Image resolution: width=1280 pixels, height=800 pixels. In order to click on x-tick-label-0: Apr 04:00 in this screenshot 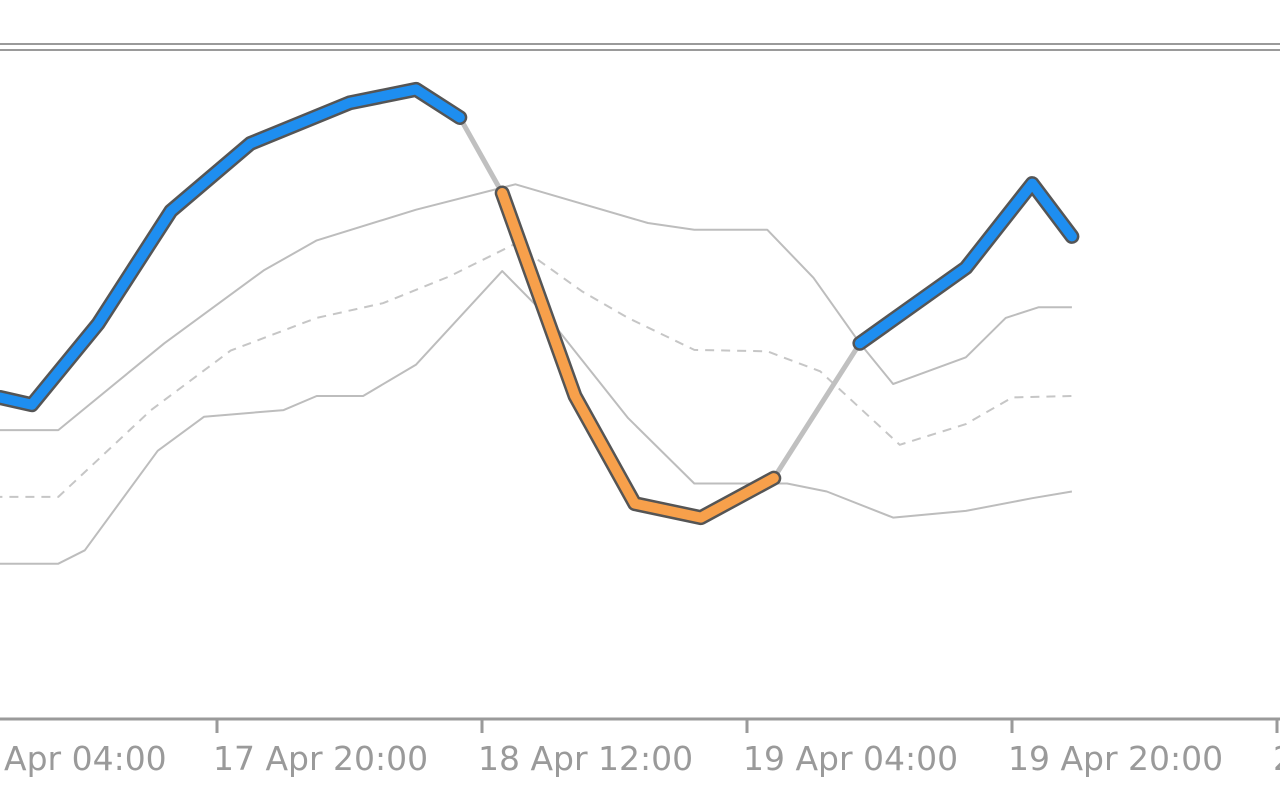, I will do `click(85, 758)`.